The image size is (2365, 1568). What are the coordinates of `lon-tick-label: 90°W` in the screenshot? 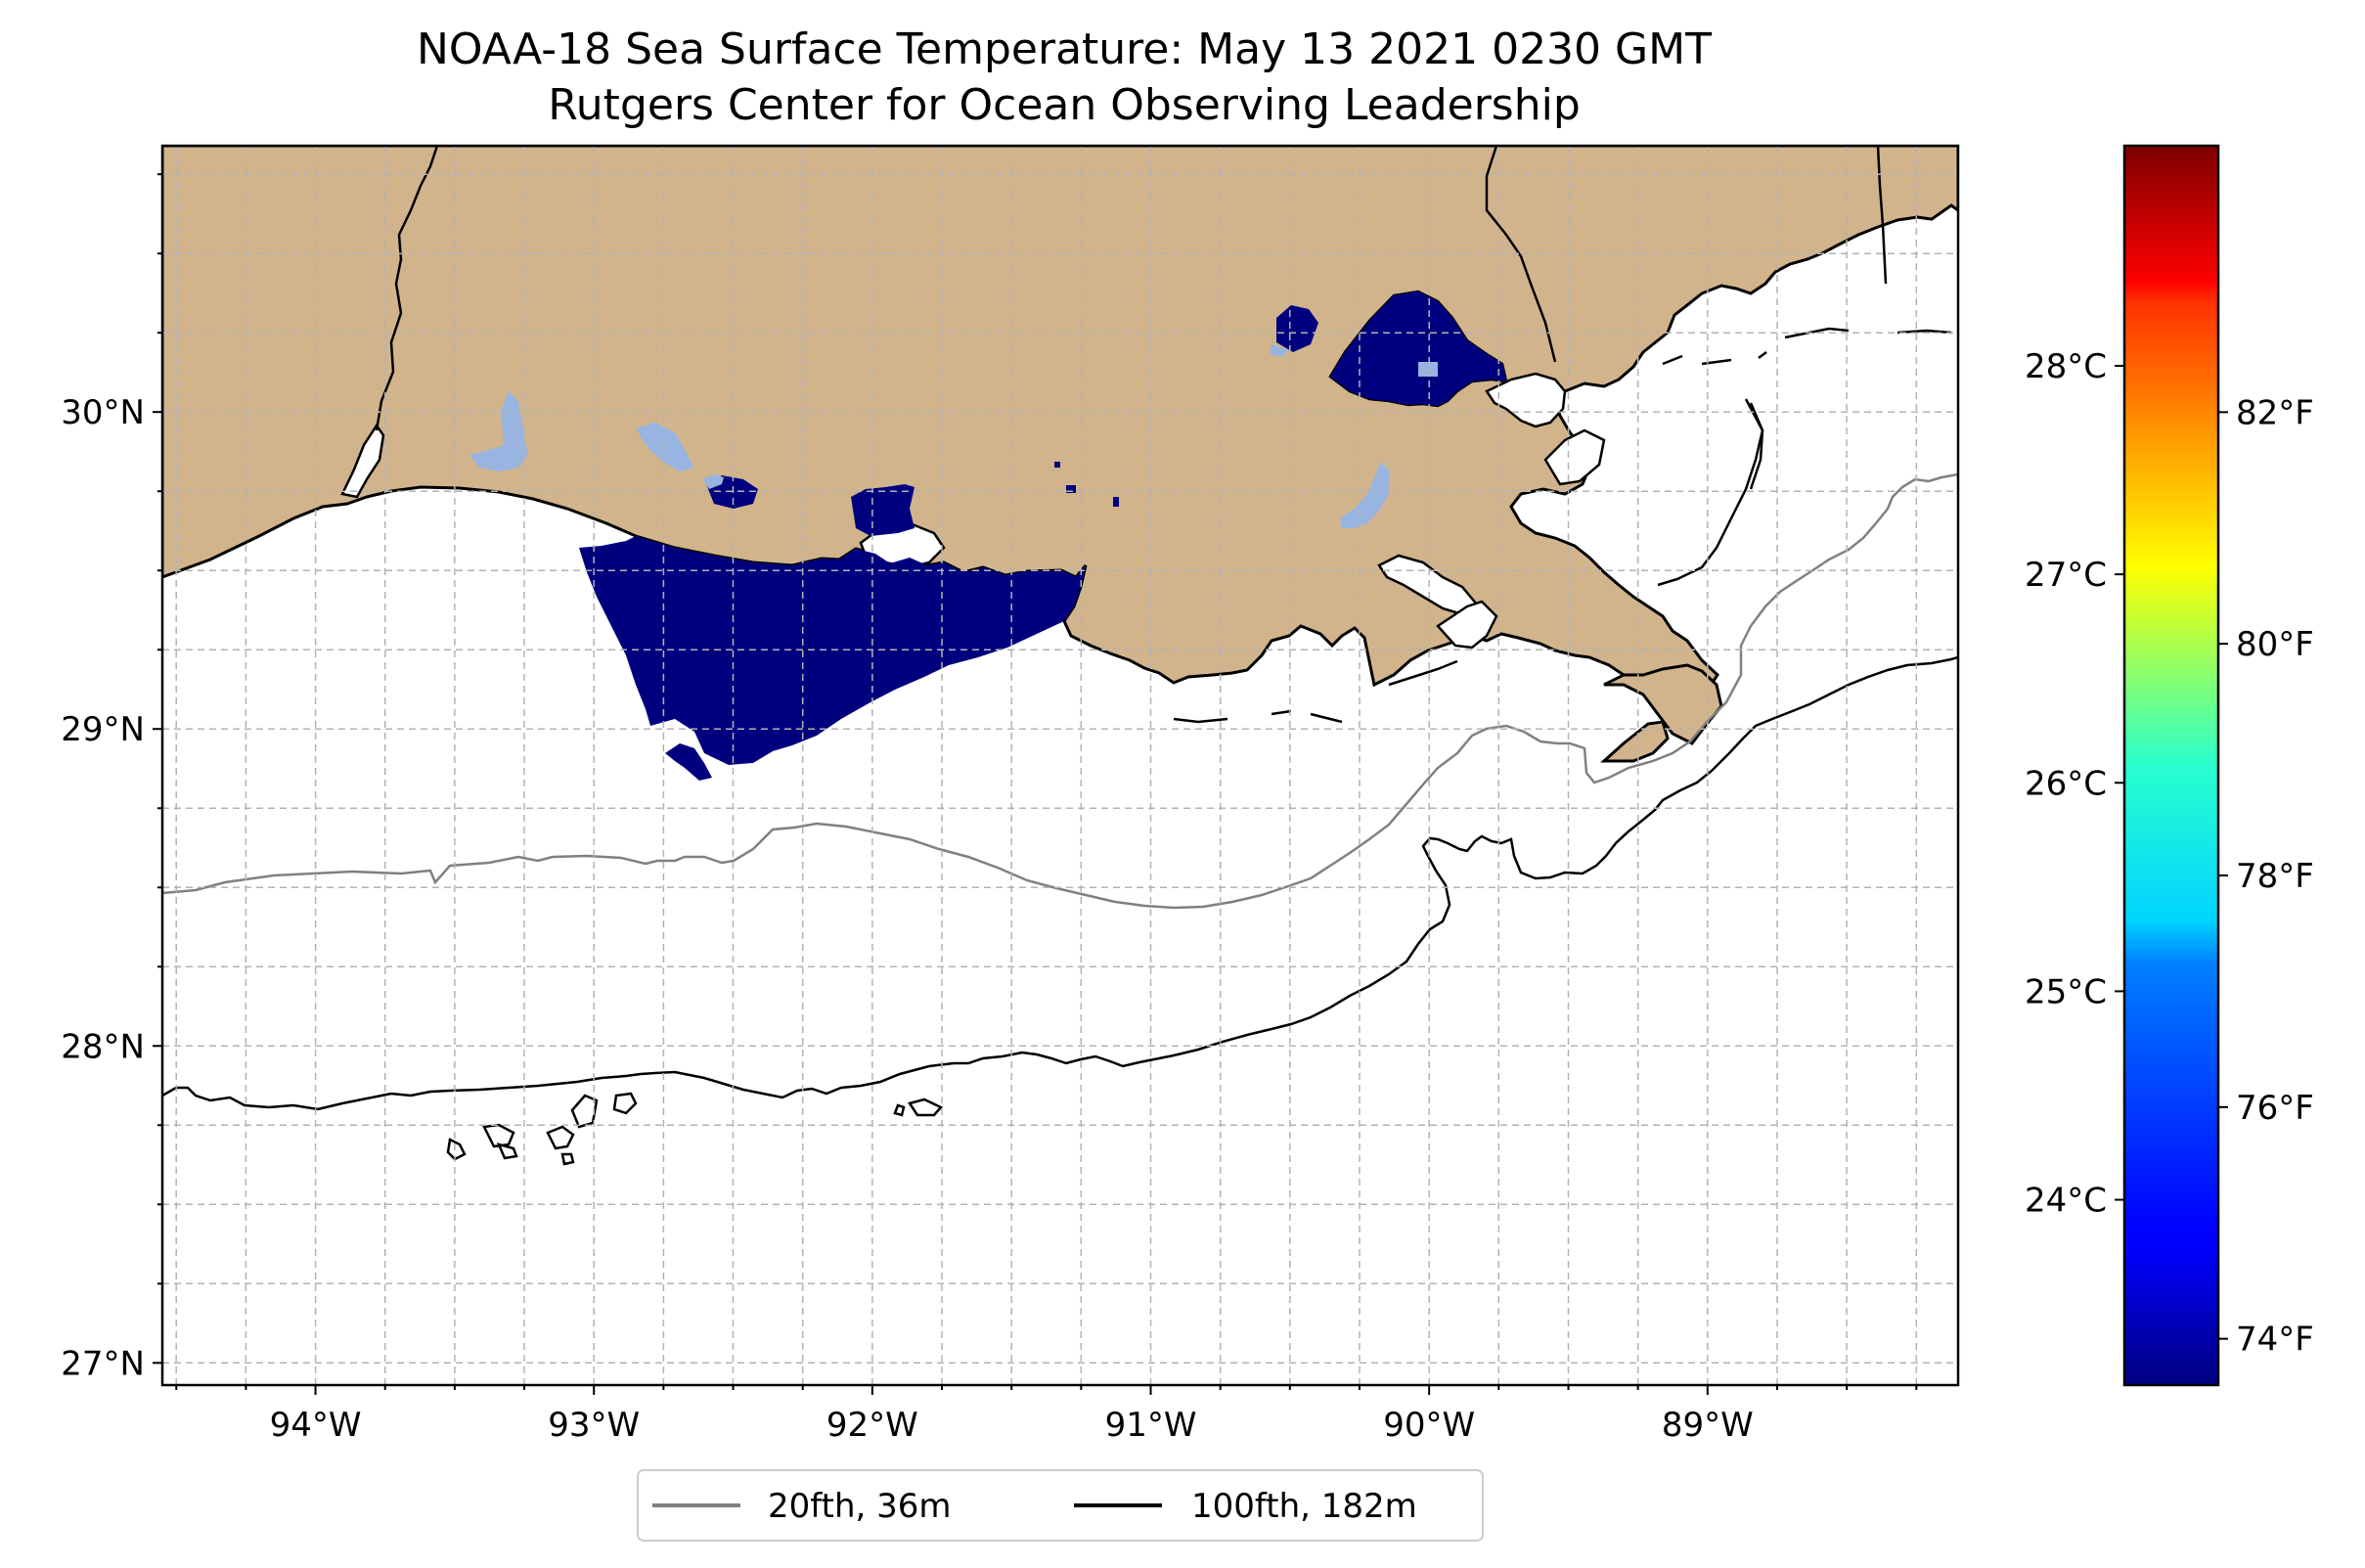 It's located at (1429, 1425).